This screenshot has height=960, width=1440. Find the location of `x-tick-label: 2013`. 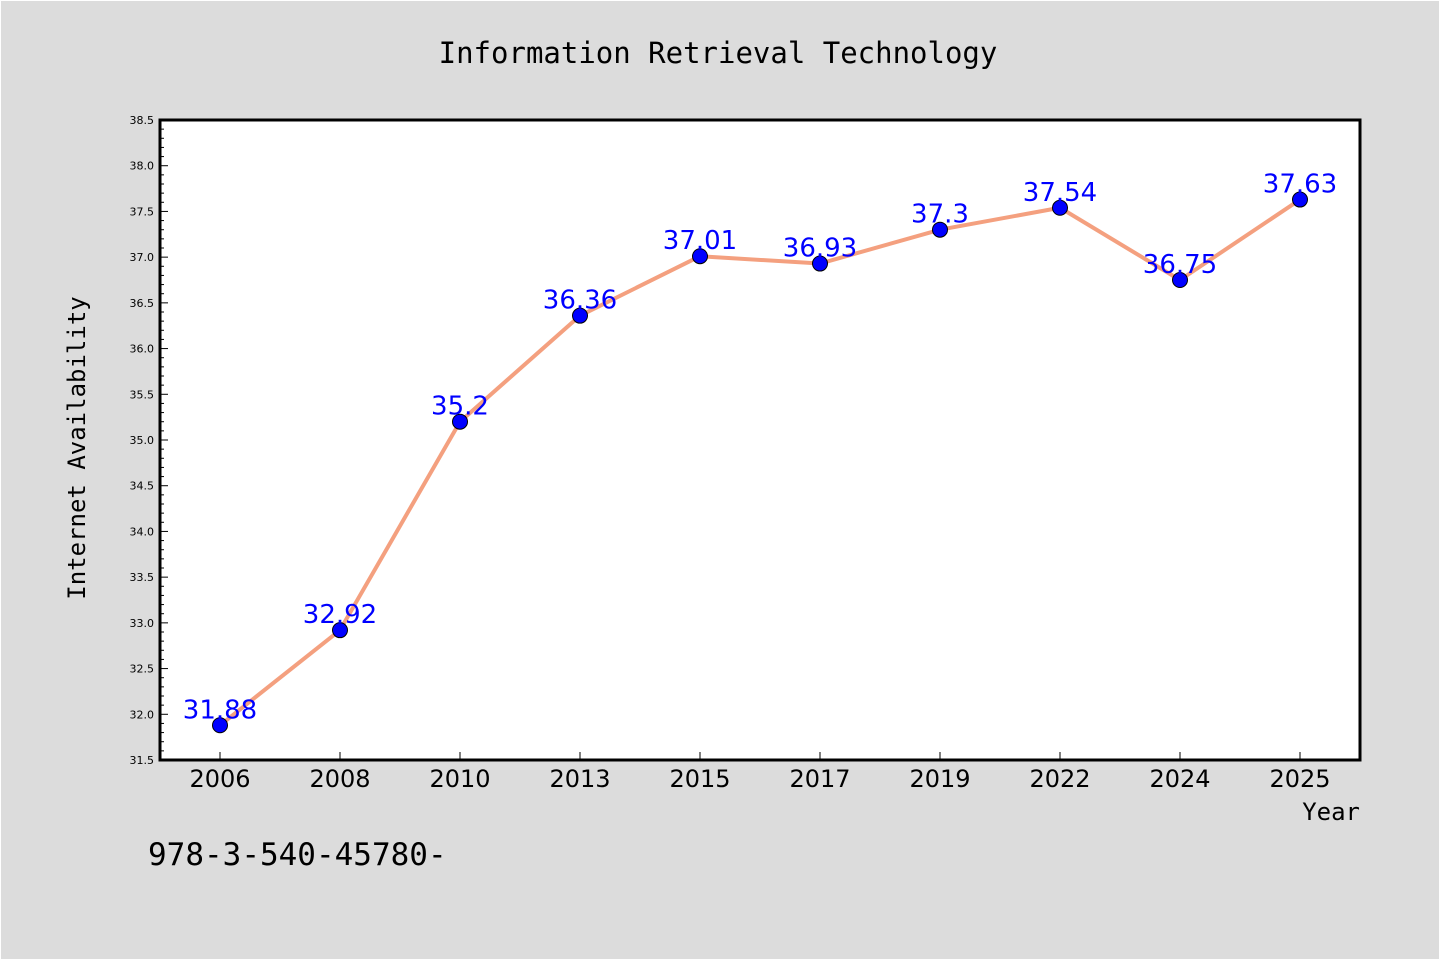

x-tick-label: 2013 is located at coordinates (579, 779).